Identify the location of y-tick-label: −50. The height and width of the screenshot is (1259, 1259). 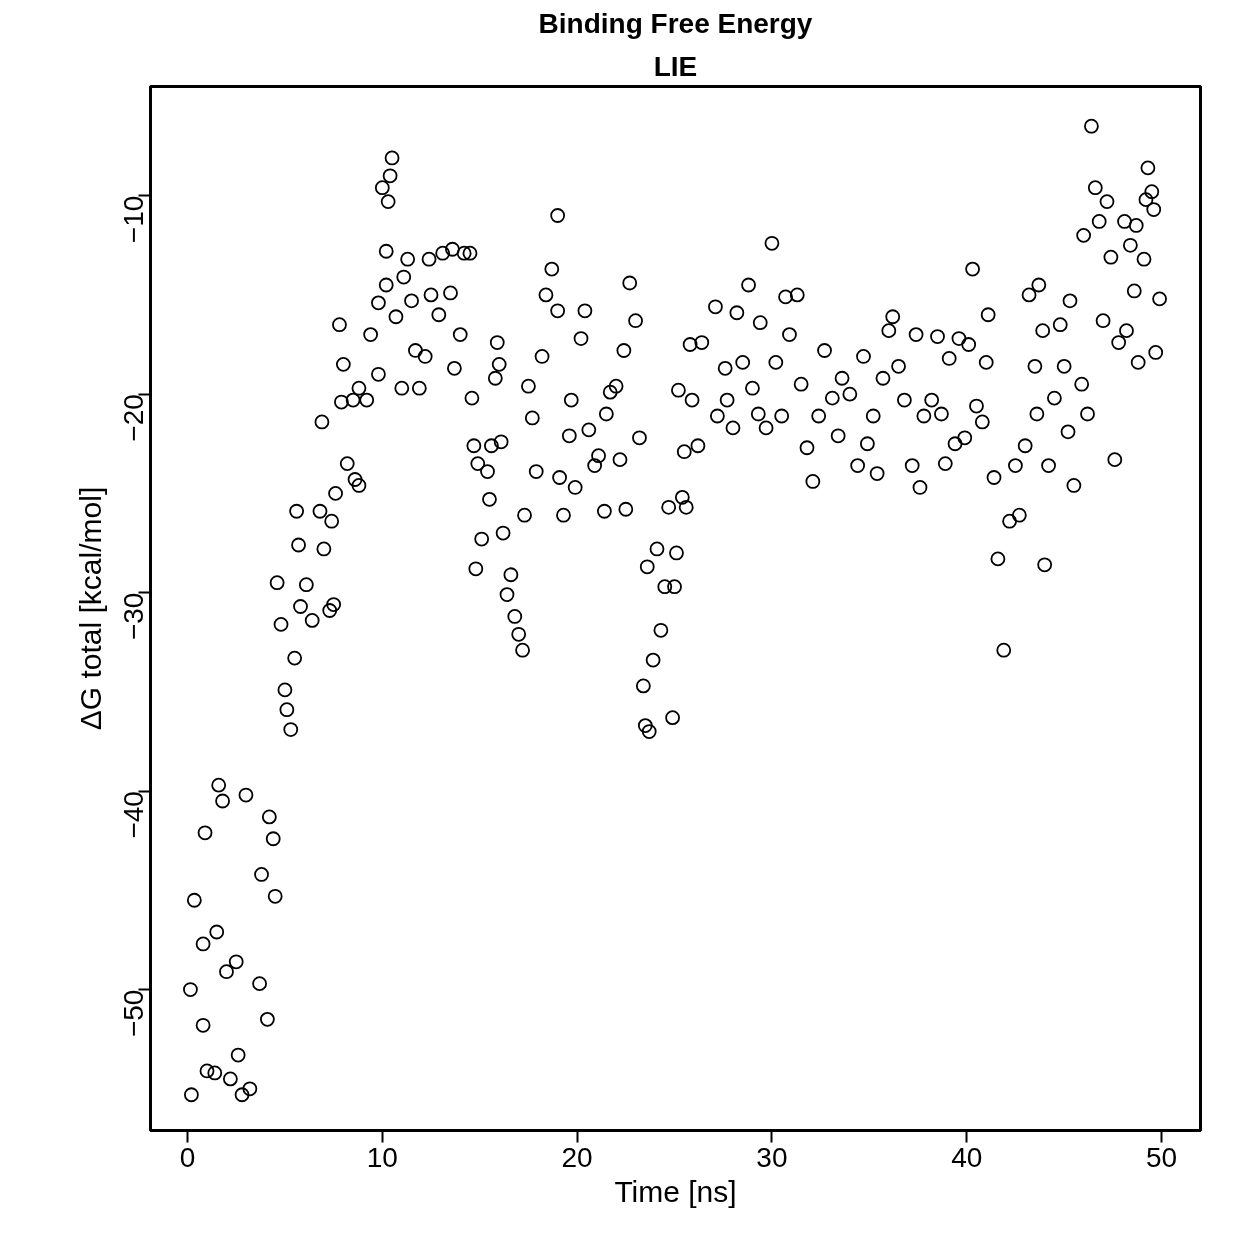
(133, 1013).